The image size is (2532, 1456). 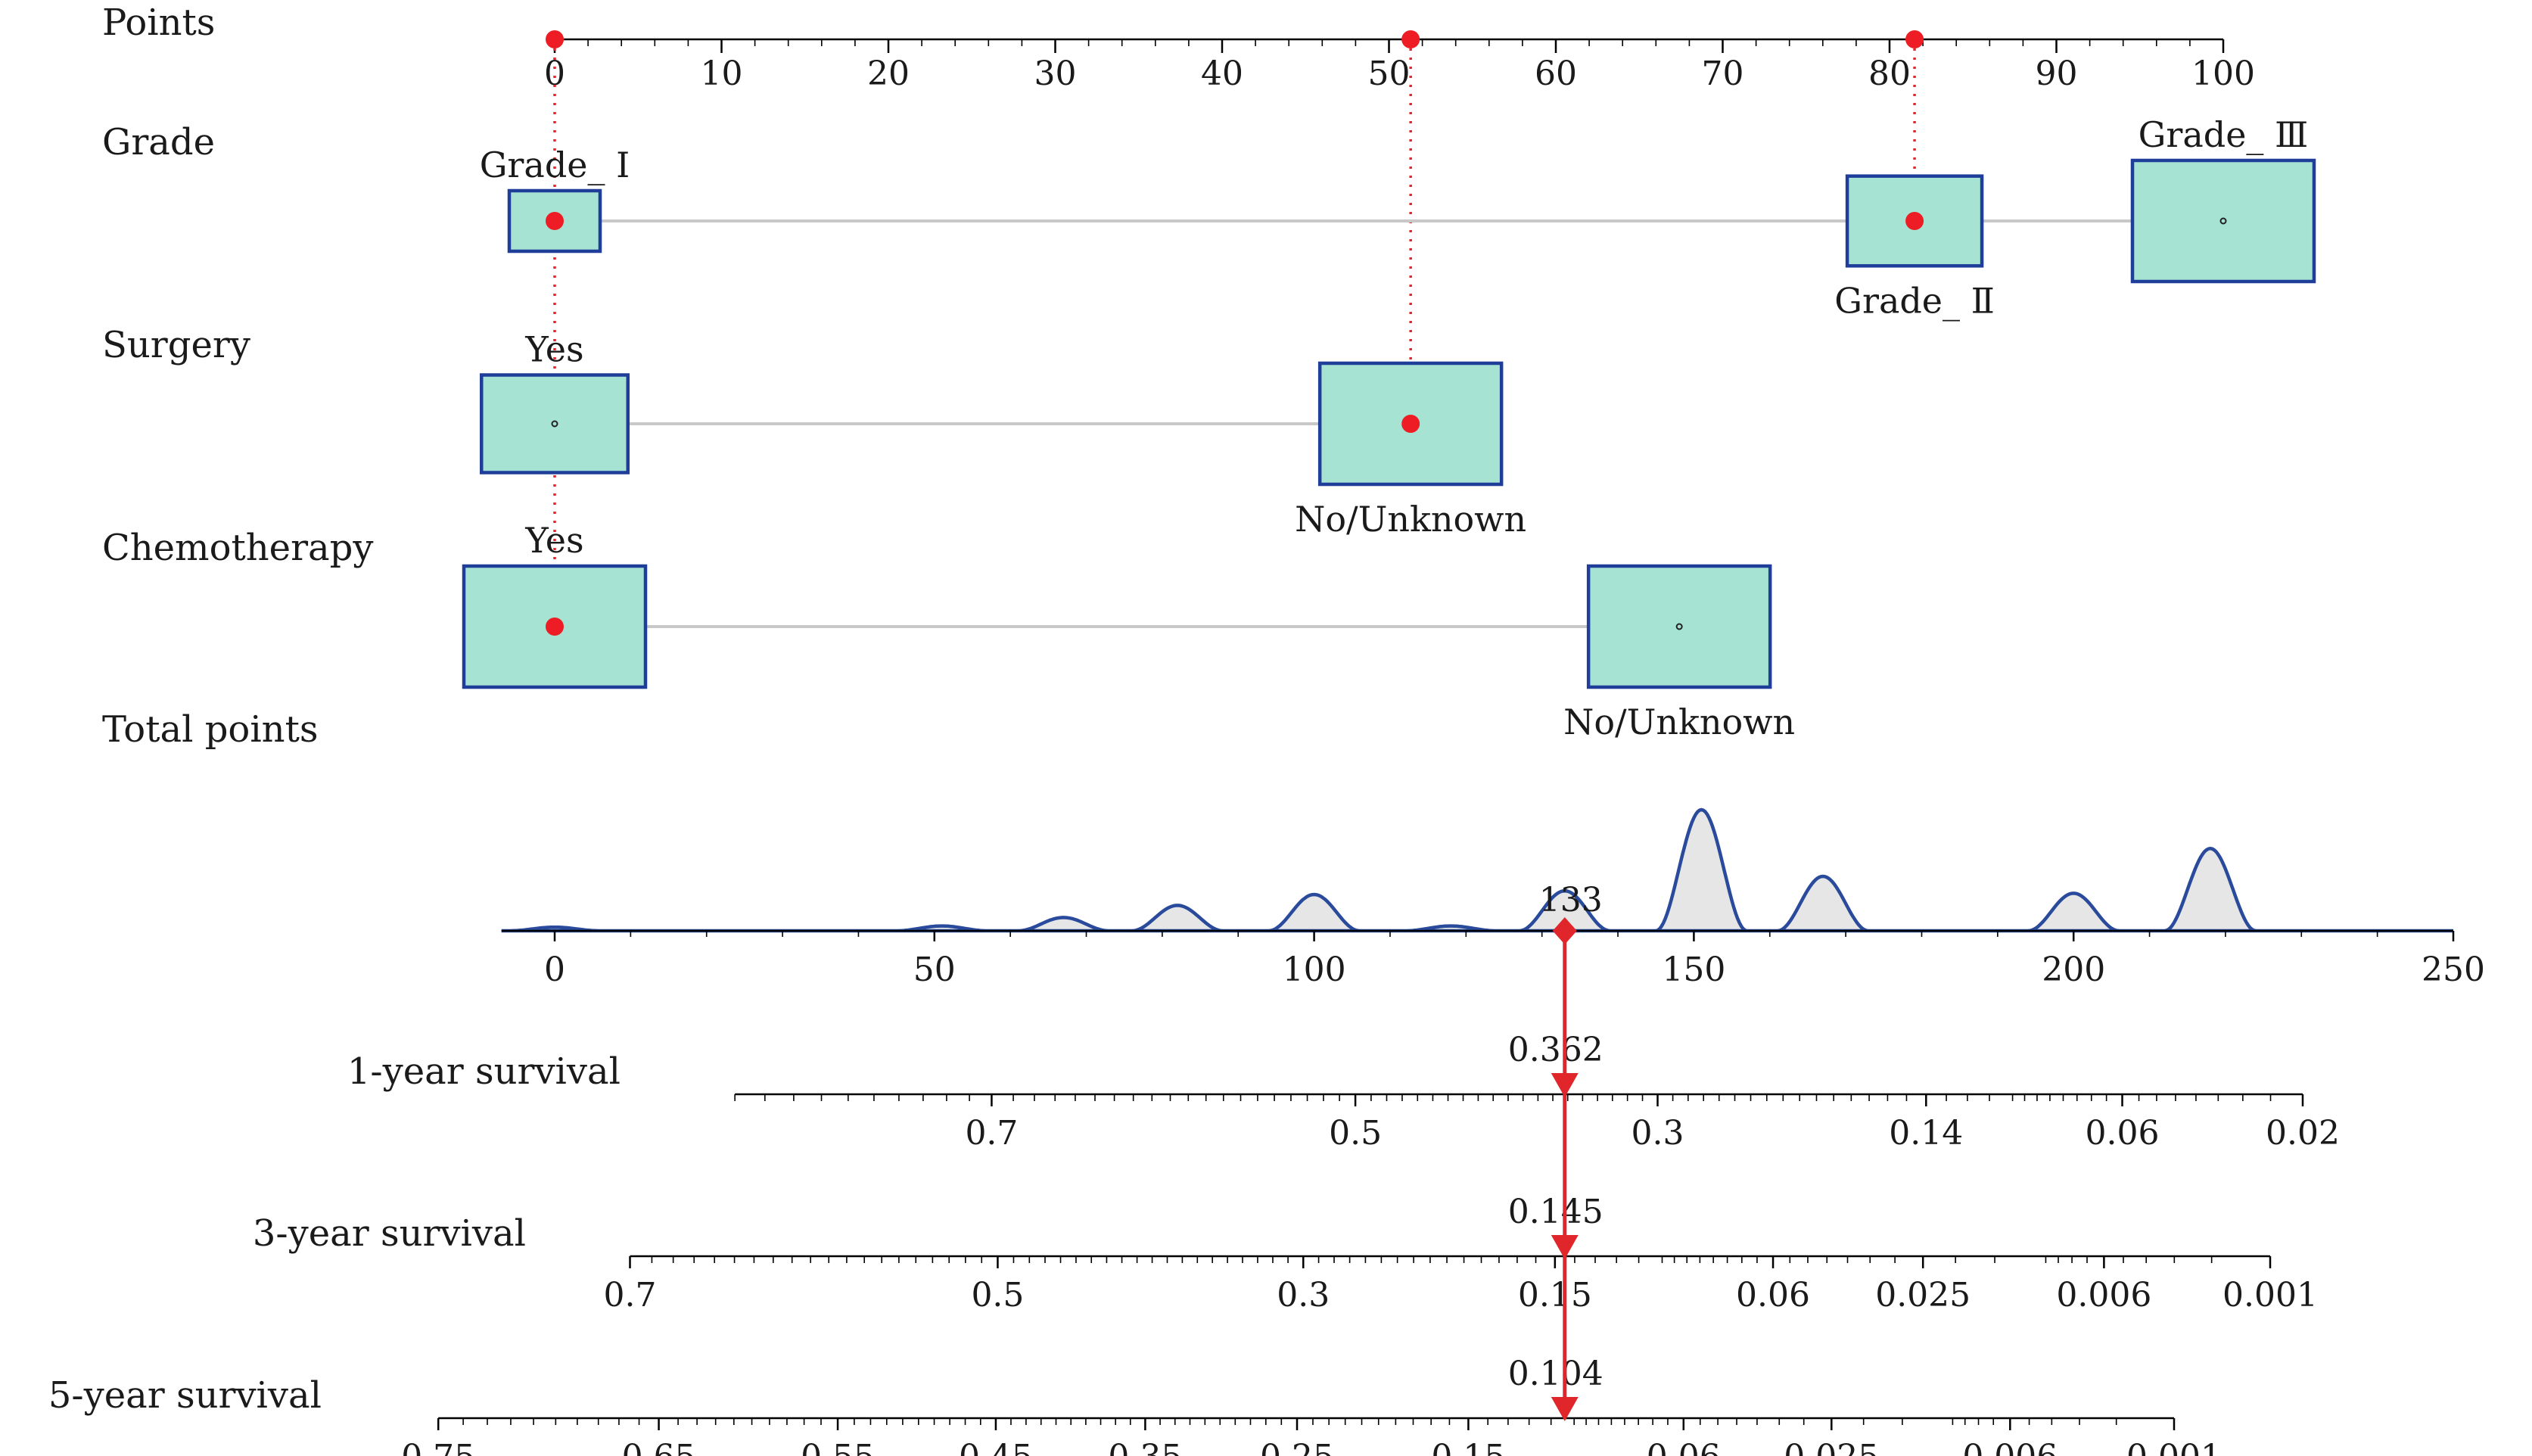 What do you see at coordinates (554, 969) in the screenshot?
I see `total-tick-label: 0` at bounding box center [554, 969].